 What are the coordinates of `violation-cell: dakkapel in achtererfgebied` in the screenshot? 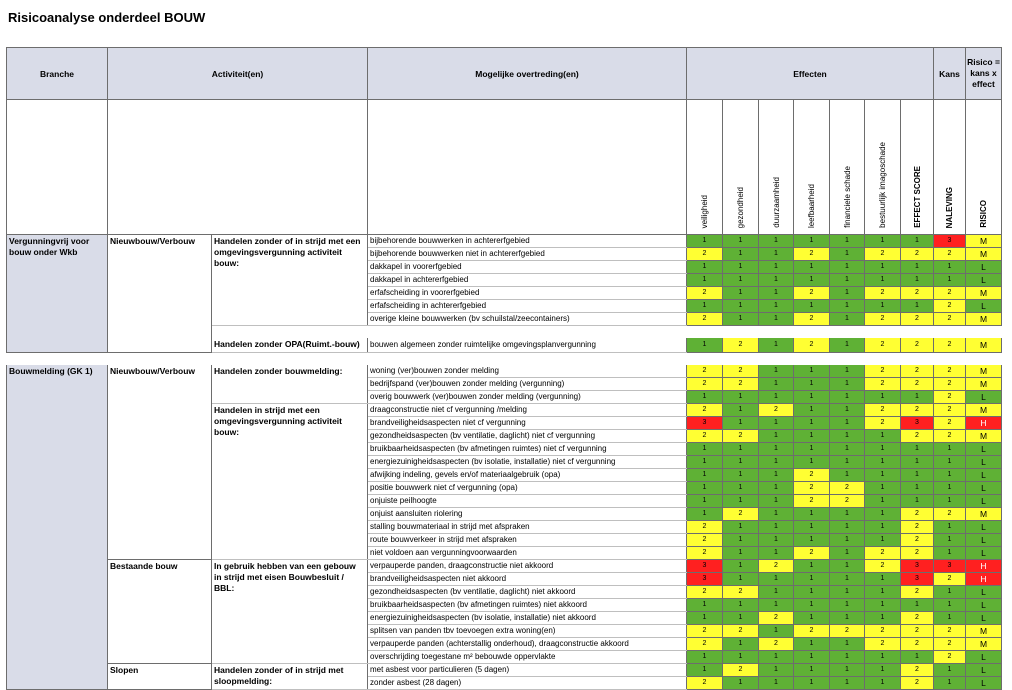 It's located at (527, 280).